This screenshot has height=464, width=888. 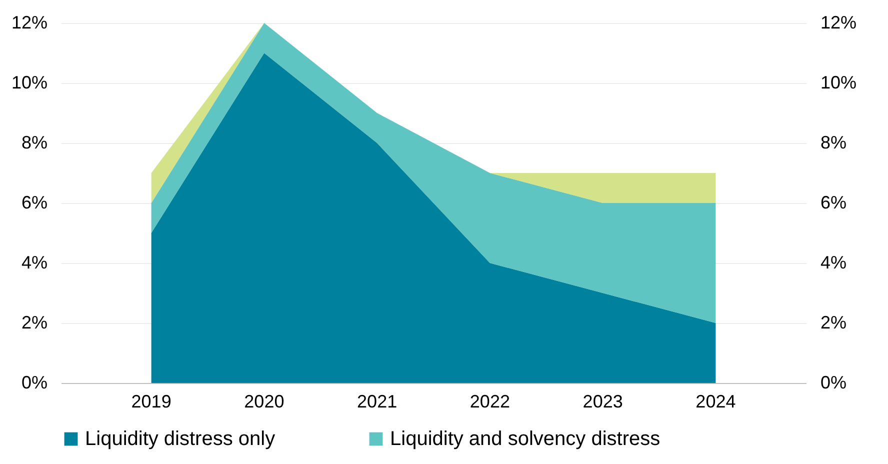 I want to click on y-tick-label: 12%, so click(x=29, y=22).